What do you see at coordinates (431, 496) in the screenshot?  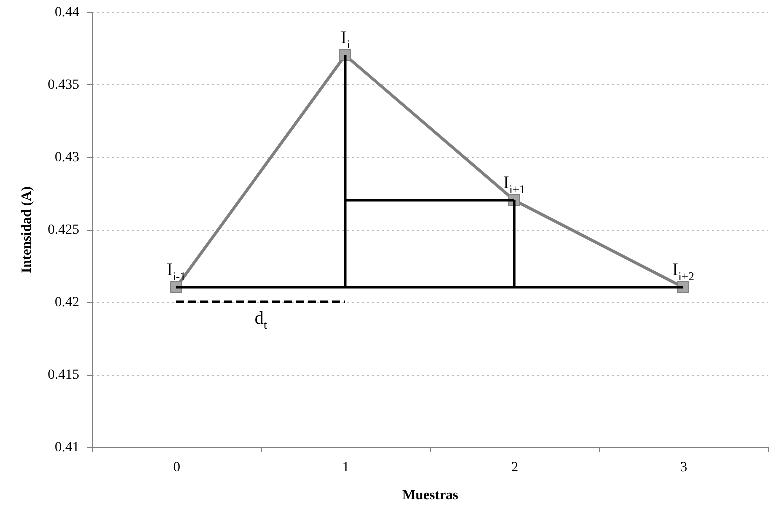 I see `x-axis-title: Muestras` at bounding box center [431, 496].